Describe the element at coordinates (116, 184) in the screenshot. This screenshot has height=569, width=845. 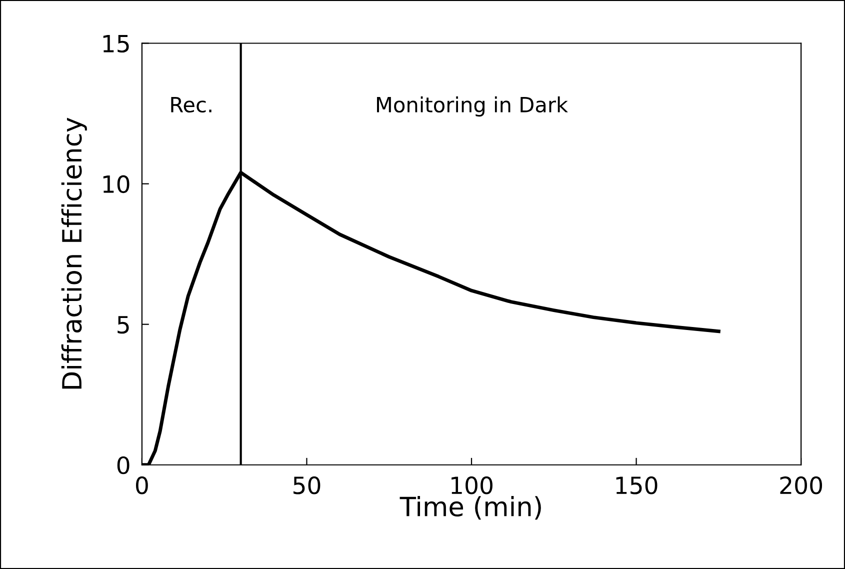
I see `y-tick-label: 10` at that location.